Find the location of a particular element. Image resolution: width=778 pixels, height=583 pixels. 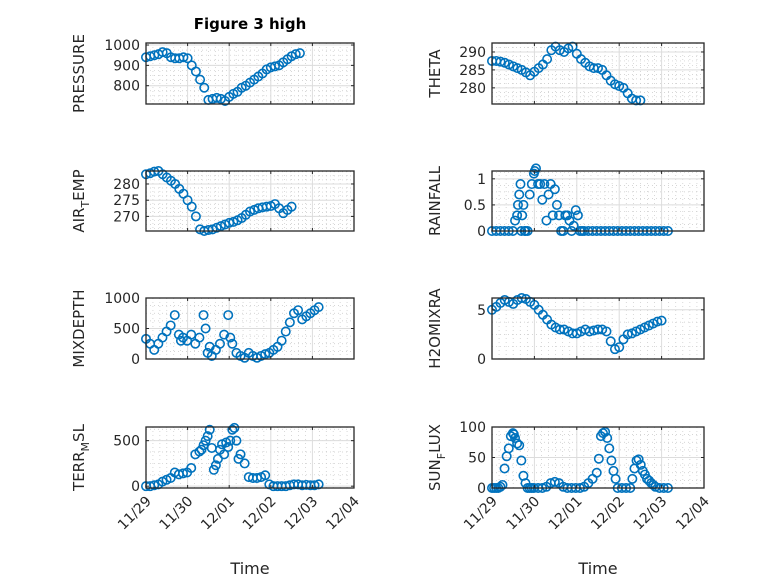

y-axis-label: TERRMSL is located at coordinates (81, 457).